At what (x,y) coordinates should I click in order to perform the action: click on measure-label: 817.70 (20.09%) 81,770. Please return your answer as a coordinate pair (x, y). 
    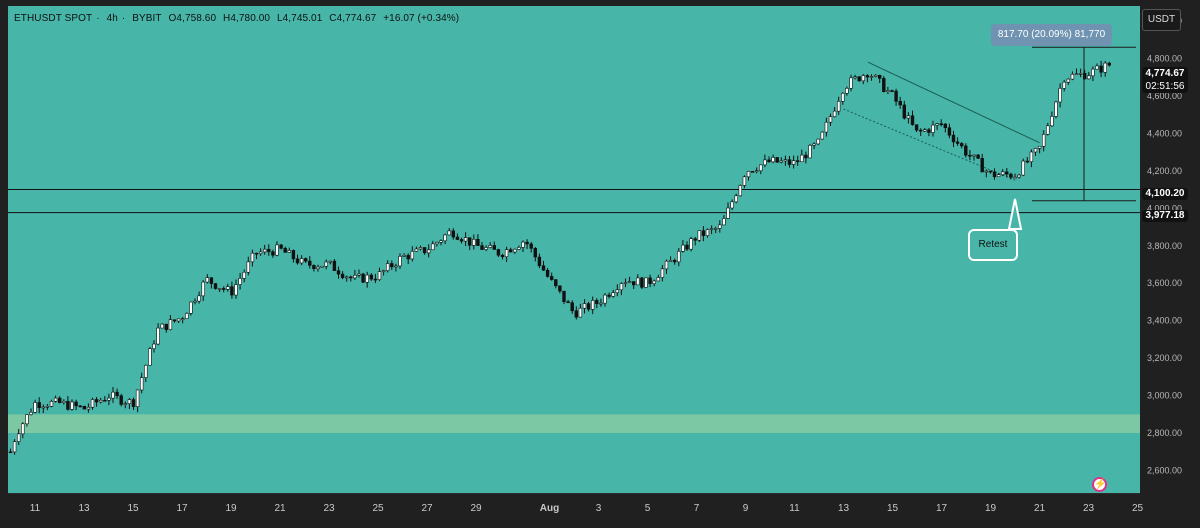
    Looking at the image, I should click on (1051, 35).